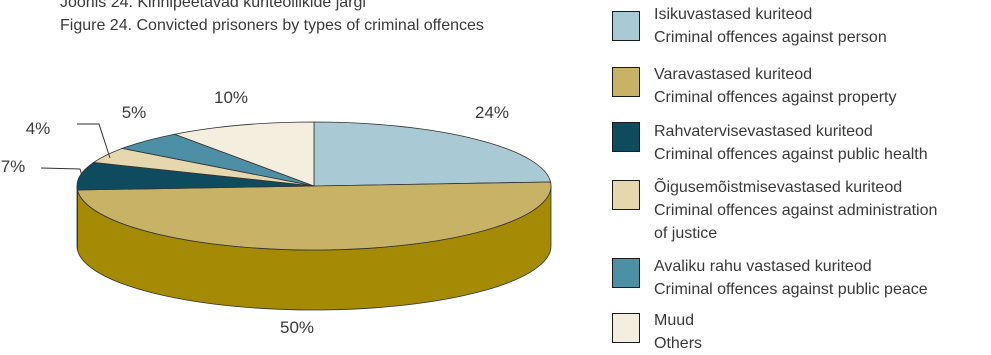  I want to click on slice-label-5: 5%, so click(134, 112).